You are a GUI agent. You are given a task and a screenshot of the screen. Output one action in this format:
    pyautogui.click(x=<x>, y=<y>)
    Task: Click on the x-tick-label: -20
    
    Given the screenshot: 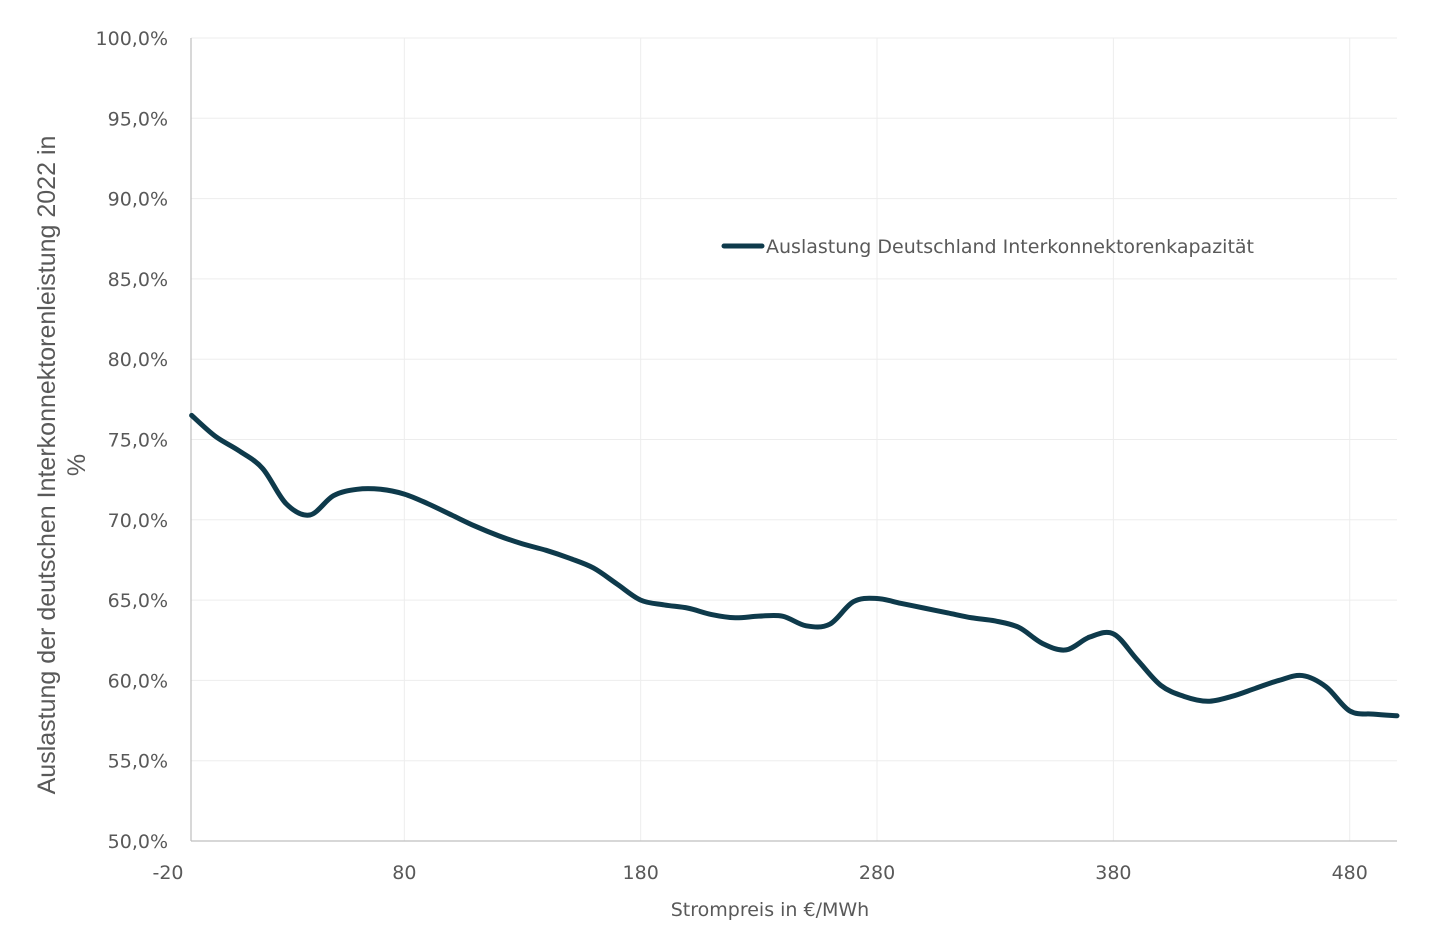 What is the action you would take?
    pyautogui.click(x=167, y=873)
    